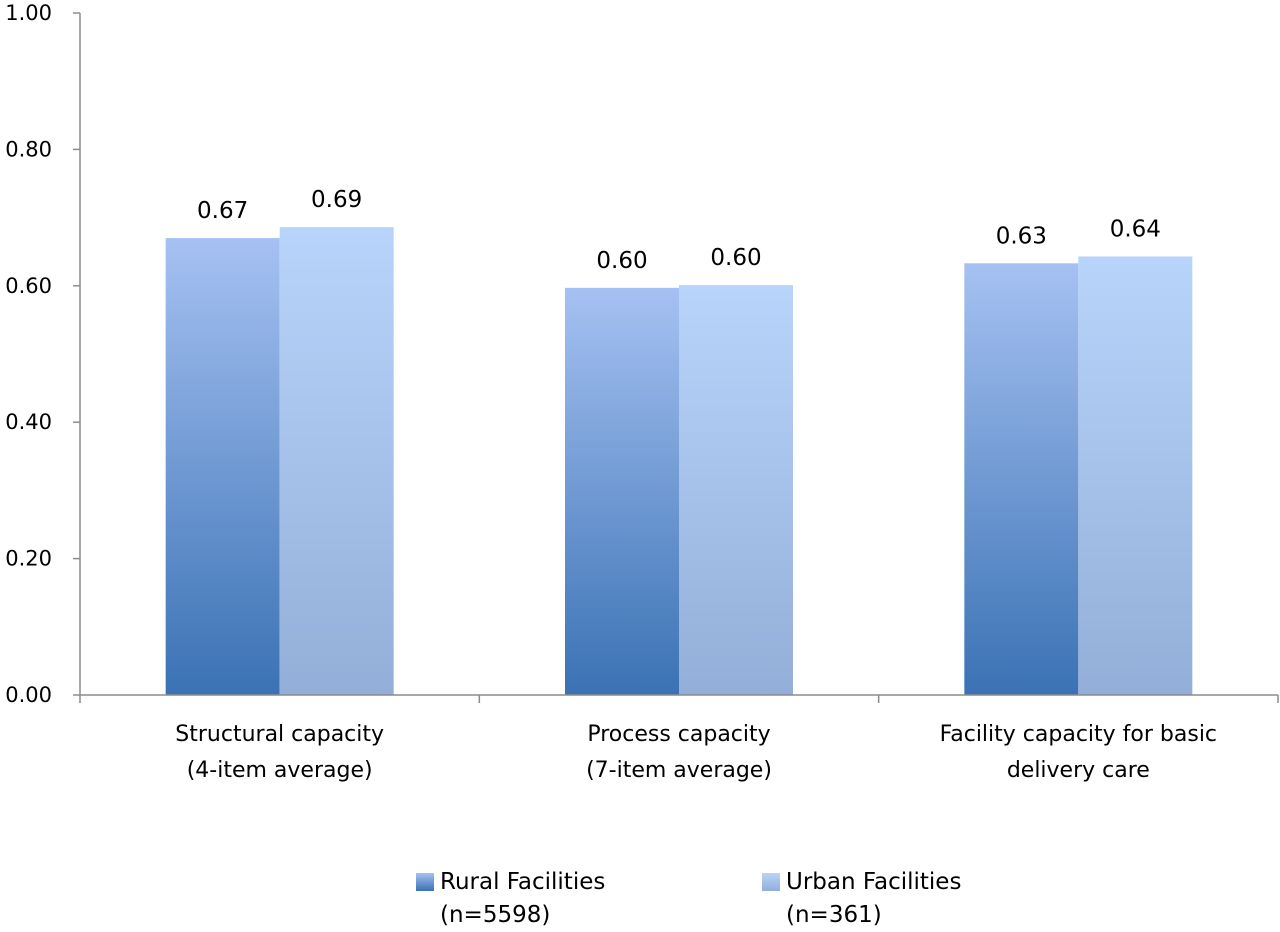 The width and height of the screenshot is (1280, 932). Describe the element at coordinates (1078, 770) in the screenshot. I see `x-category-label: delivery care` at that location.